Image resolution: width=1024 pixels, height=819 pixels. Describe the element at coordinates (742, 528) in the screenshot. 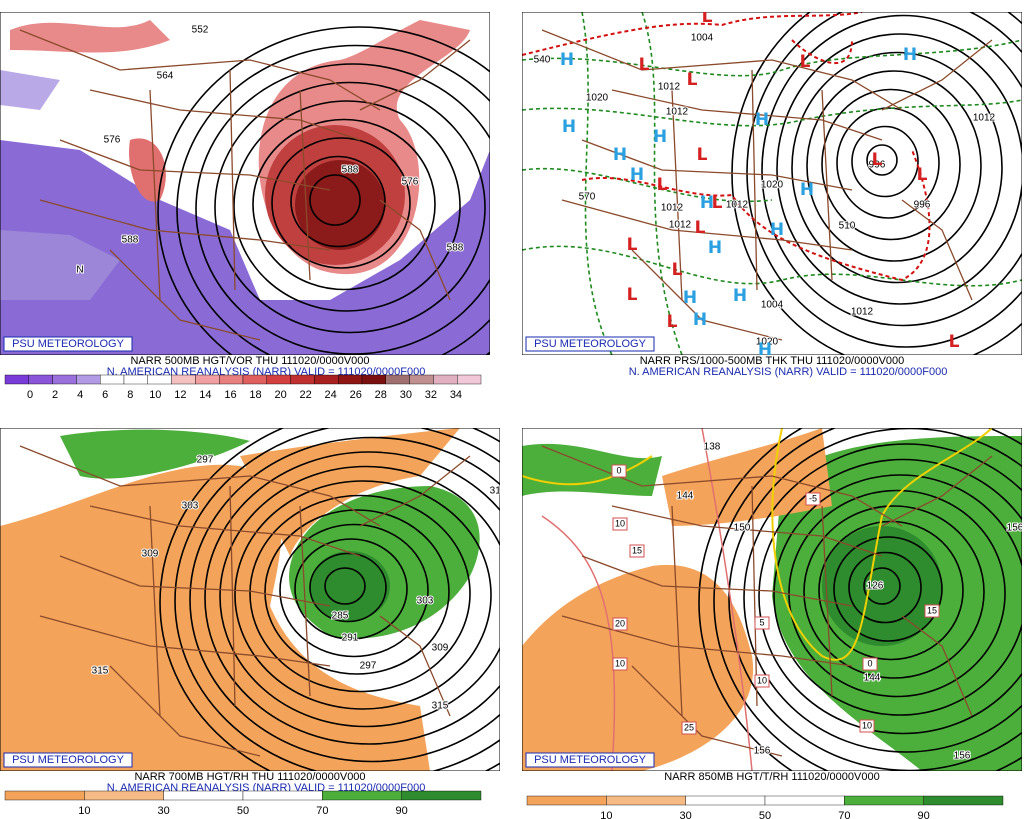

I see `contour-label: 150` at that location.